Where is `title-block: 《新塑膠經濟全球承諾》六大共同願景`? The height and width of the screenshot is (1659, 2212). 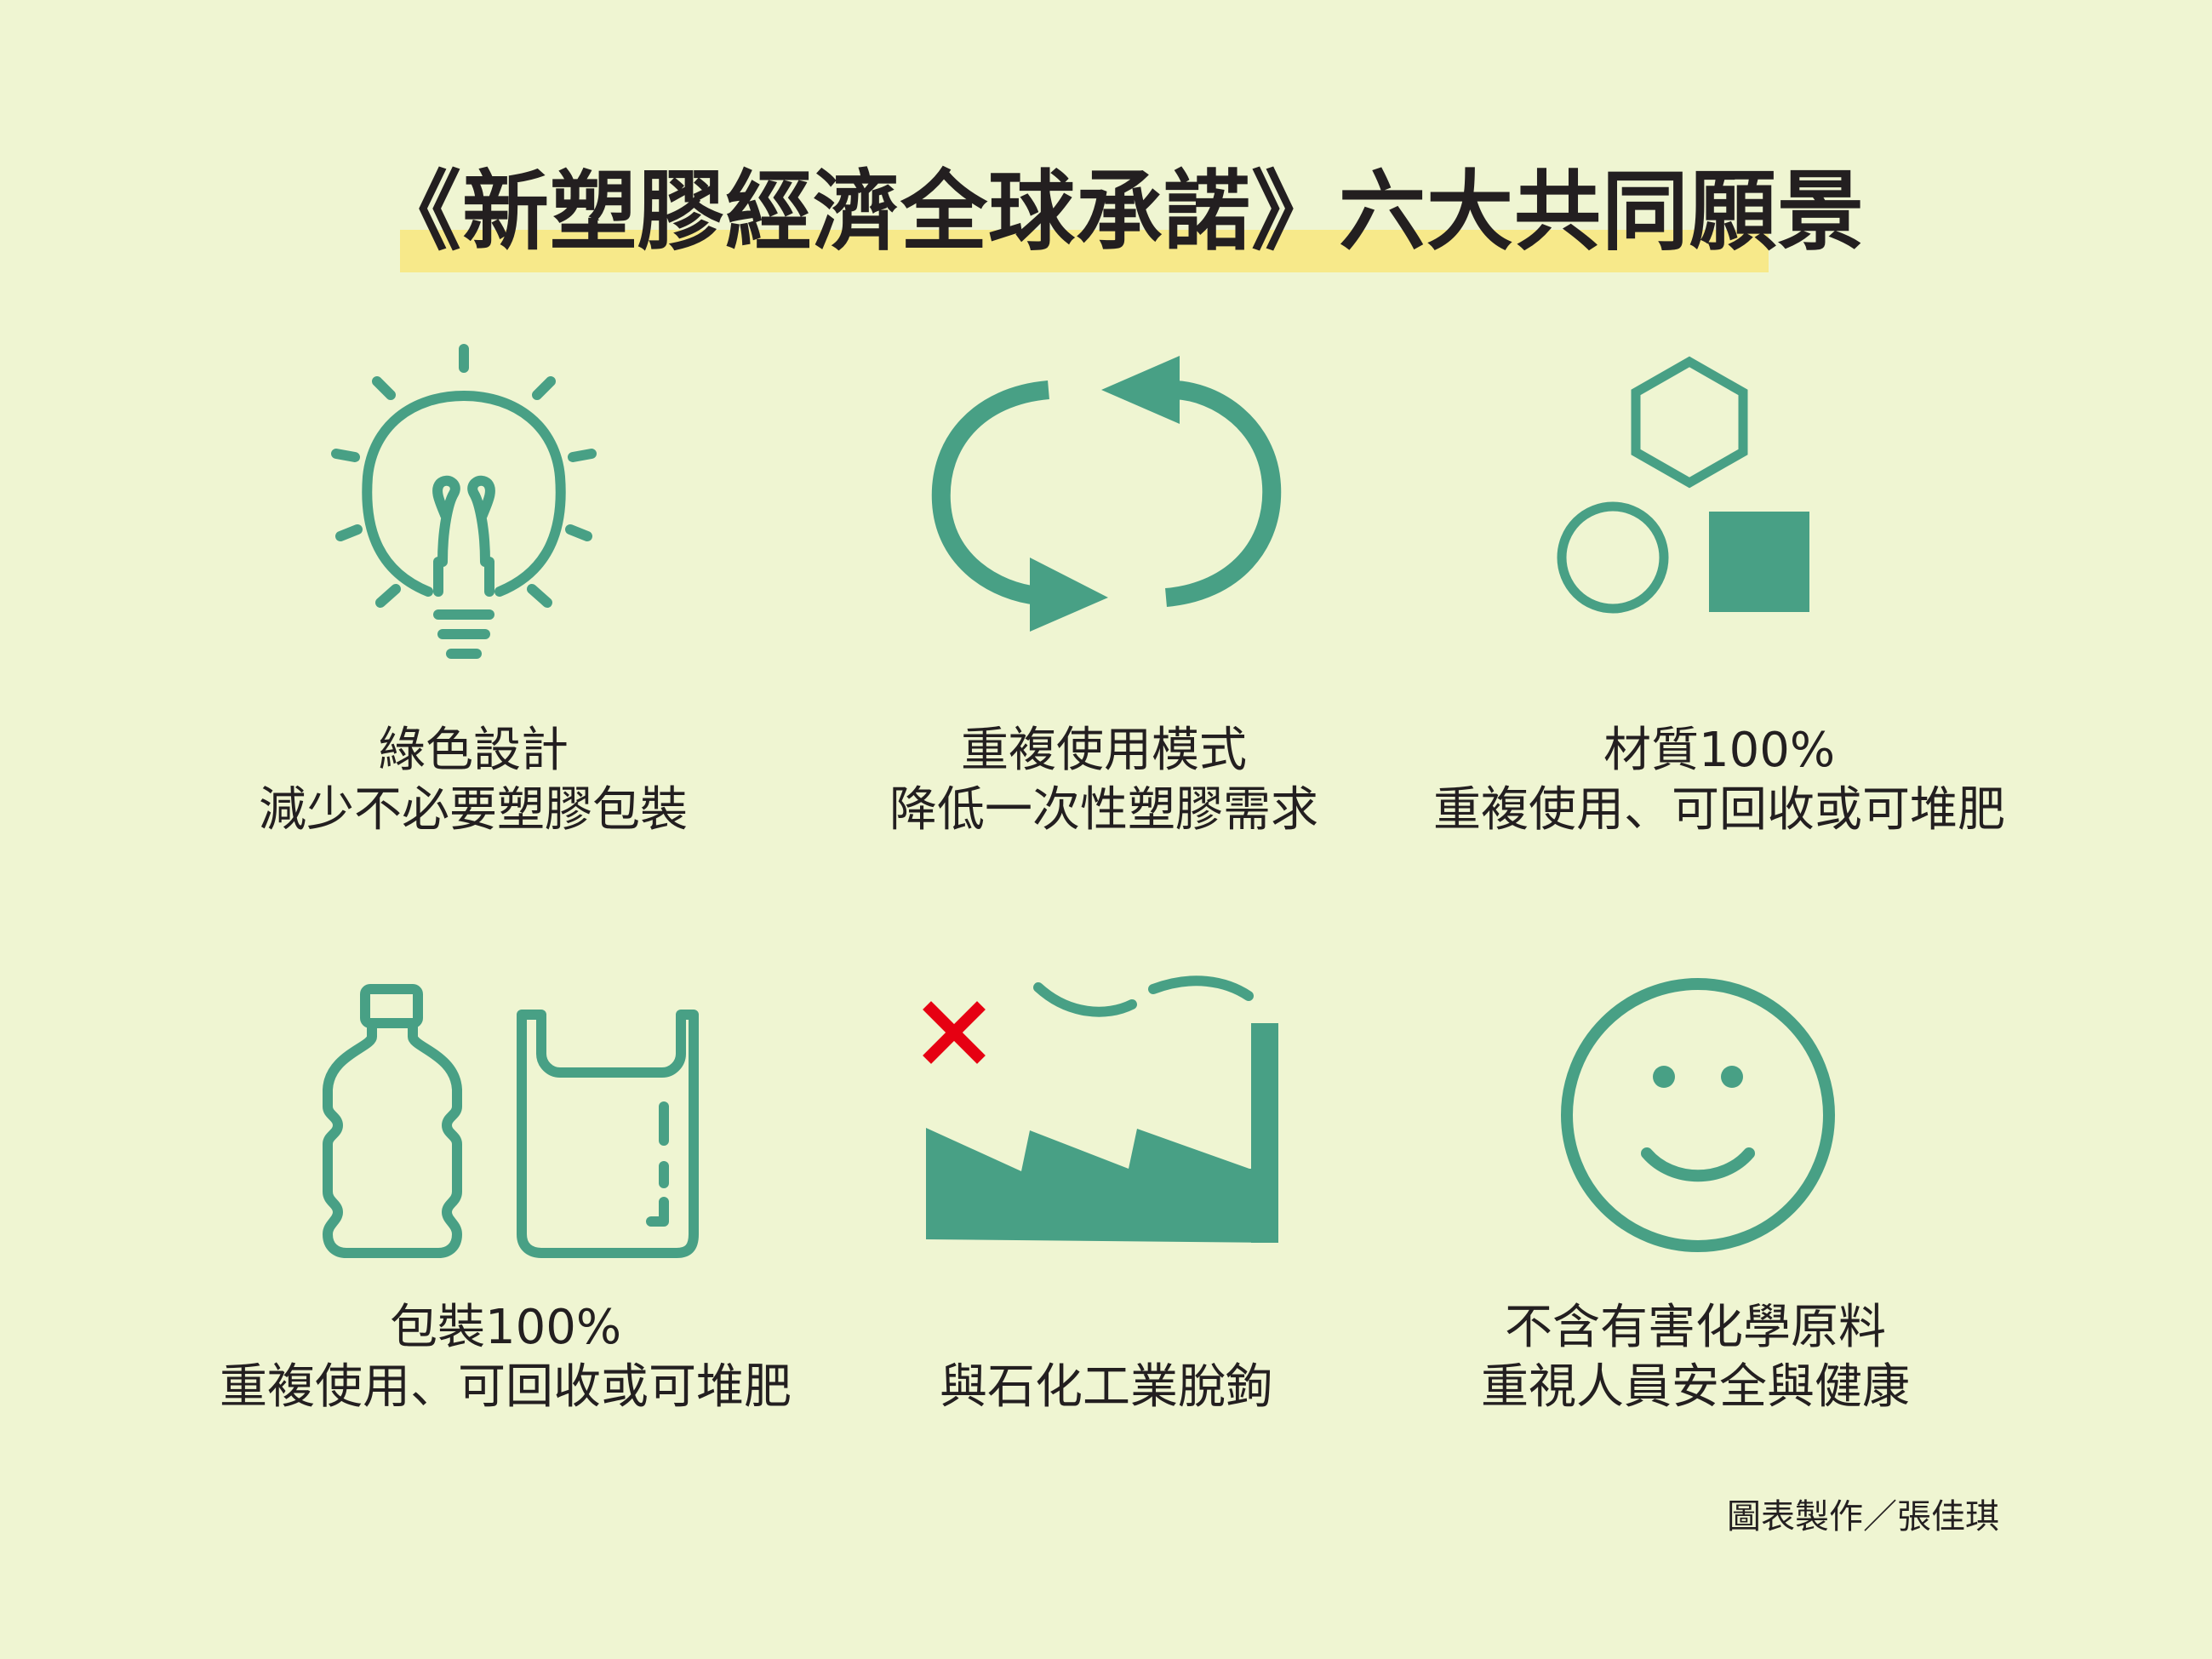 title-block: 《新塑膠經濟全球承諾》六大共同願景 is located at coordinates (1106, 213).